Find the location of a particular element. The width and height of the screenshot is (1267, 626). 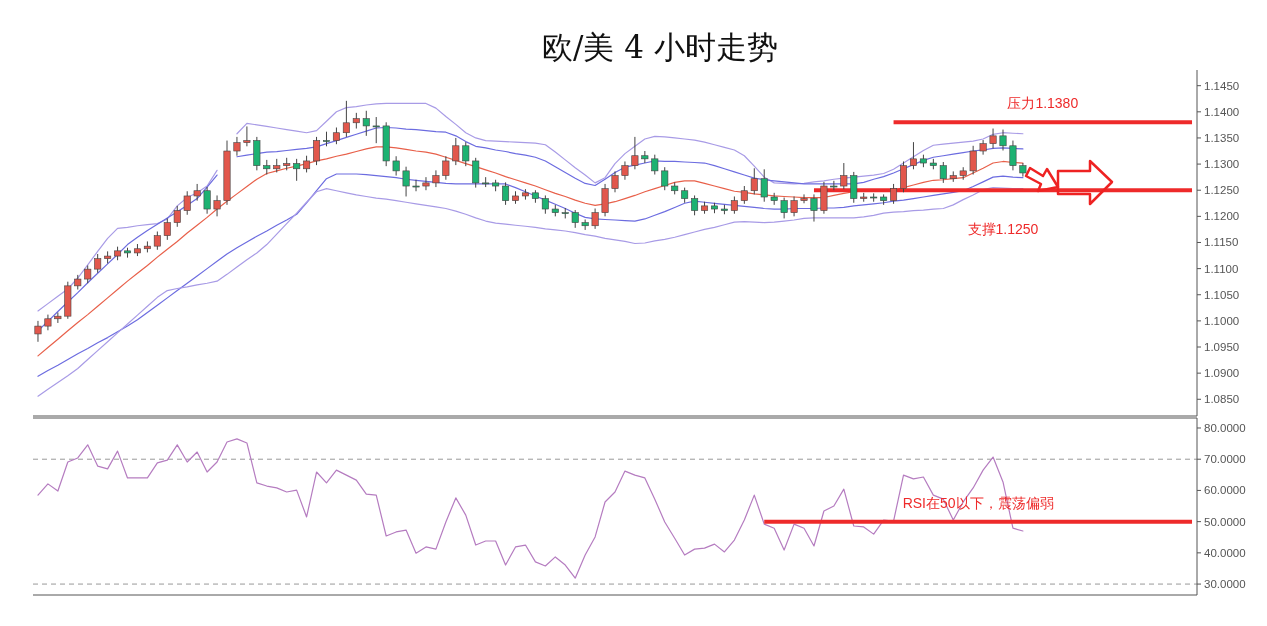

y-tick-label: 1.1050 is located at coordinates (1222, 294).